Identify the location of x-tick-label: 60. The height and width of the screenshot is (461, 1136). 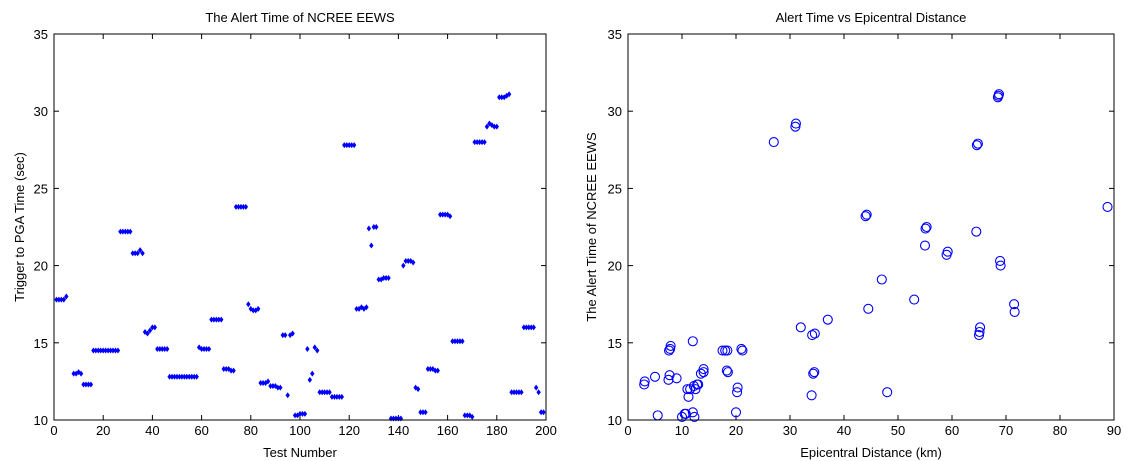
(201, 430).